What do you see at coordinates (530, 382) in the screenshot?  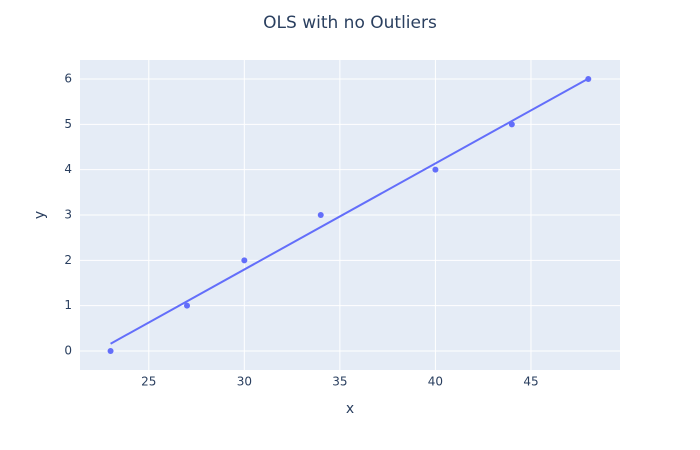 I see `x-tick-label: 45` at bounding box center [530, 382].